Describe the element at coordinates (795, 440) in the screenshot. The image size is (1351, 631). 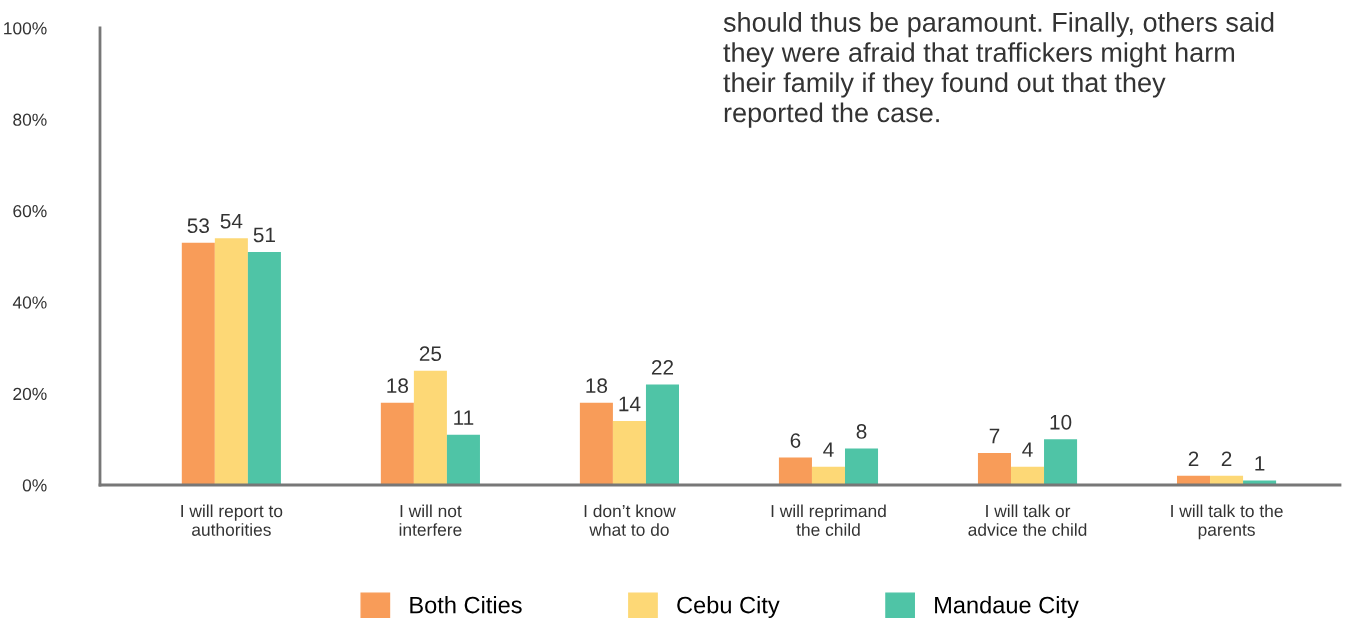
I see `data-label: 6` at that location.